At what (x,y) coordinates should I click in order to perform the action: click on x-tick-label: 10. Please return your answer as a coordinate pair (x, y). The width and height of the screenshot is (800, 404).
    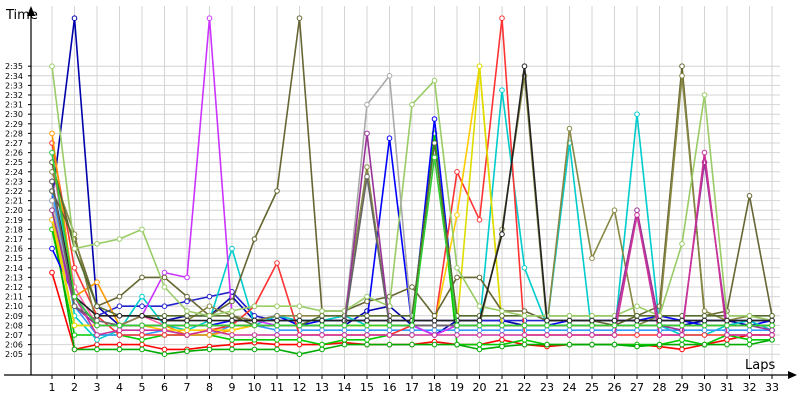
    Looking at the image, I should click on (255, 387).